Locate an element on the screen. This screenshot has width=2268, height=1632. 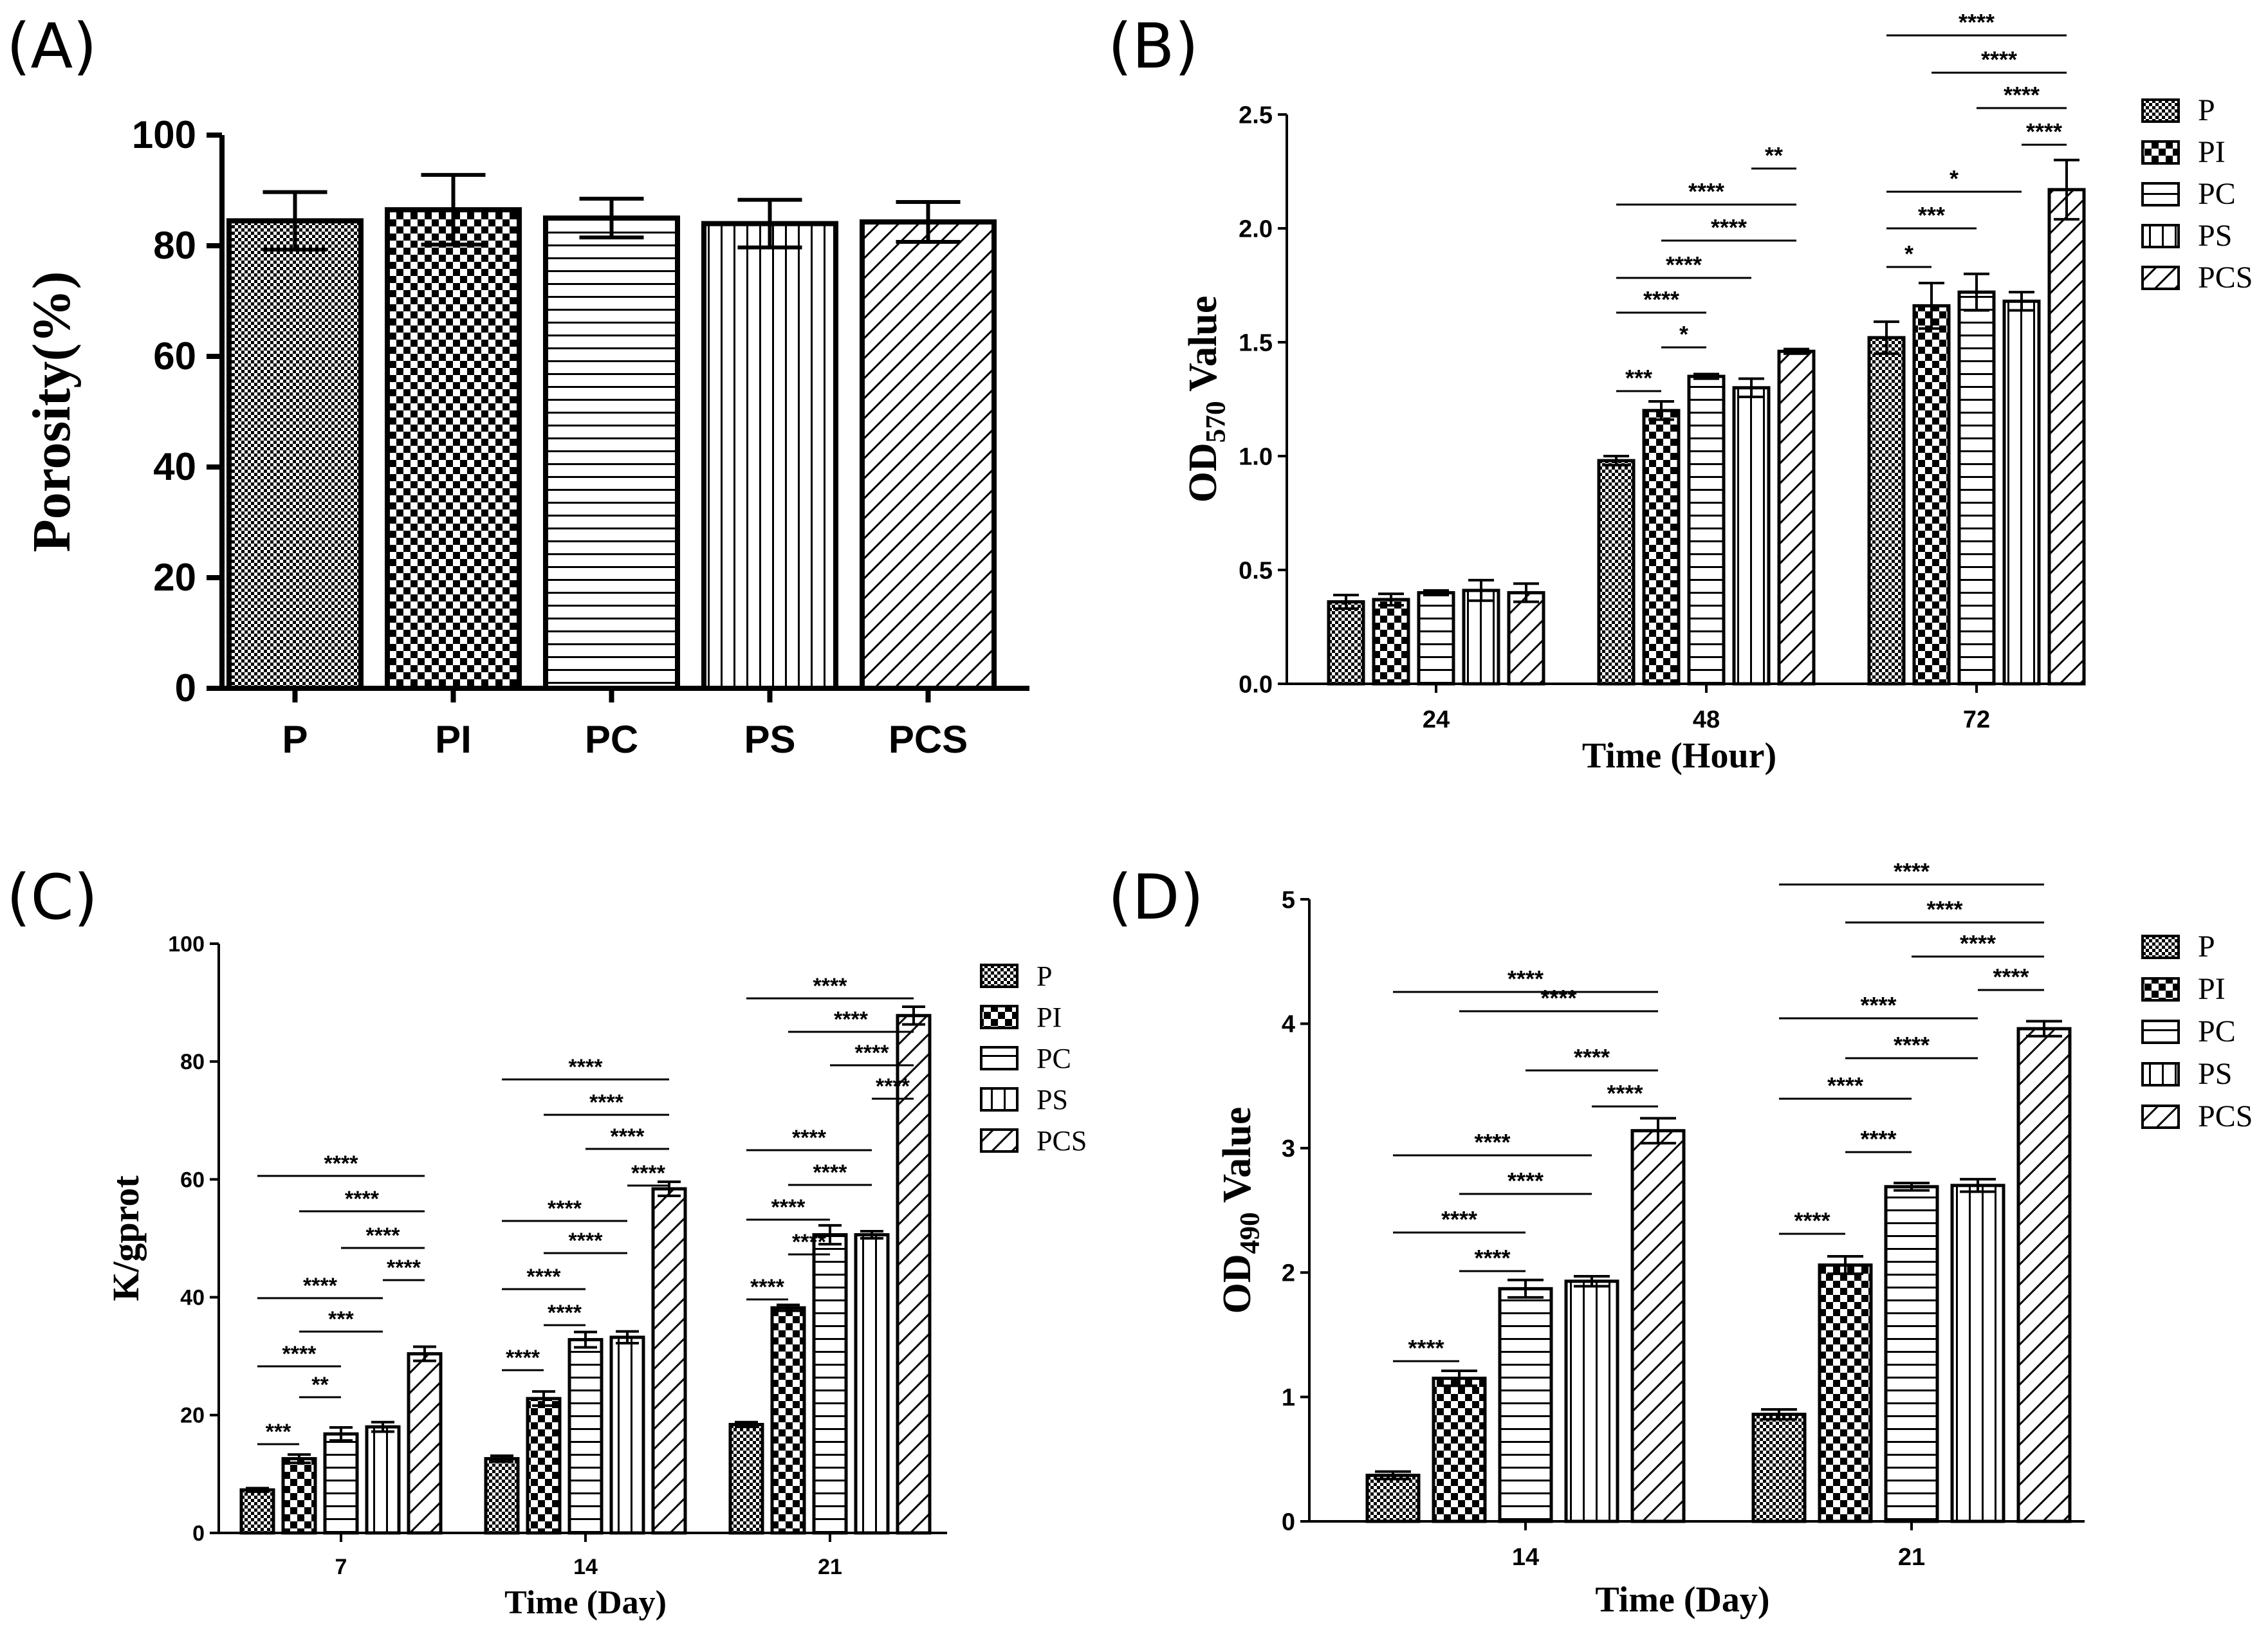
y-tick-label: 0 is located at coordinates (185, 688).